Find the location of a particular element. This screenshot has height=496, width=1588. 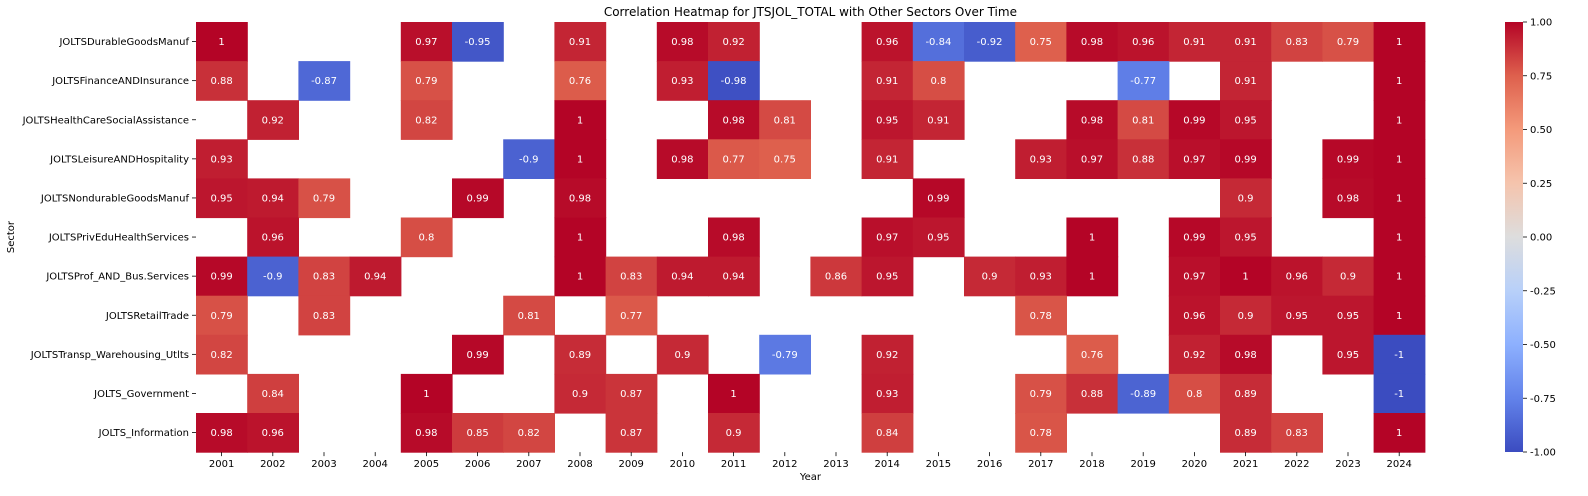

y-tick-label: JOLTSNondurableGoodsManuf is located at coordinates (115, 198).